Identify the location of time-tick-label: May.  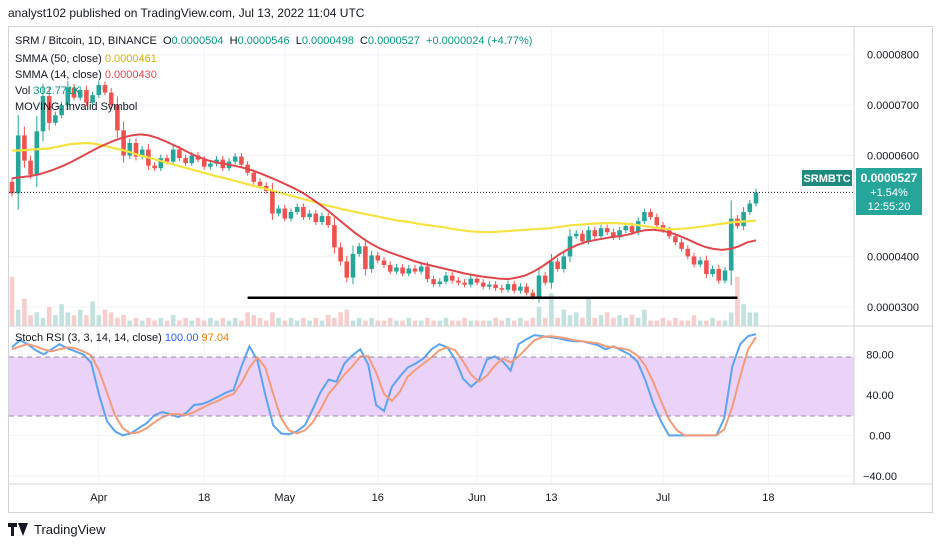
(284, 498).